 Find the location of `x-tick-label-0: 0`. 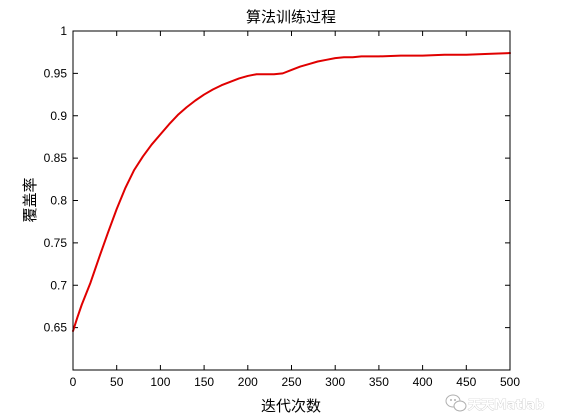

x-tick-label-0: 0 is located at coordinates (73, 382).